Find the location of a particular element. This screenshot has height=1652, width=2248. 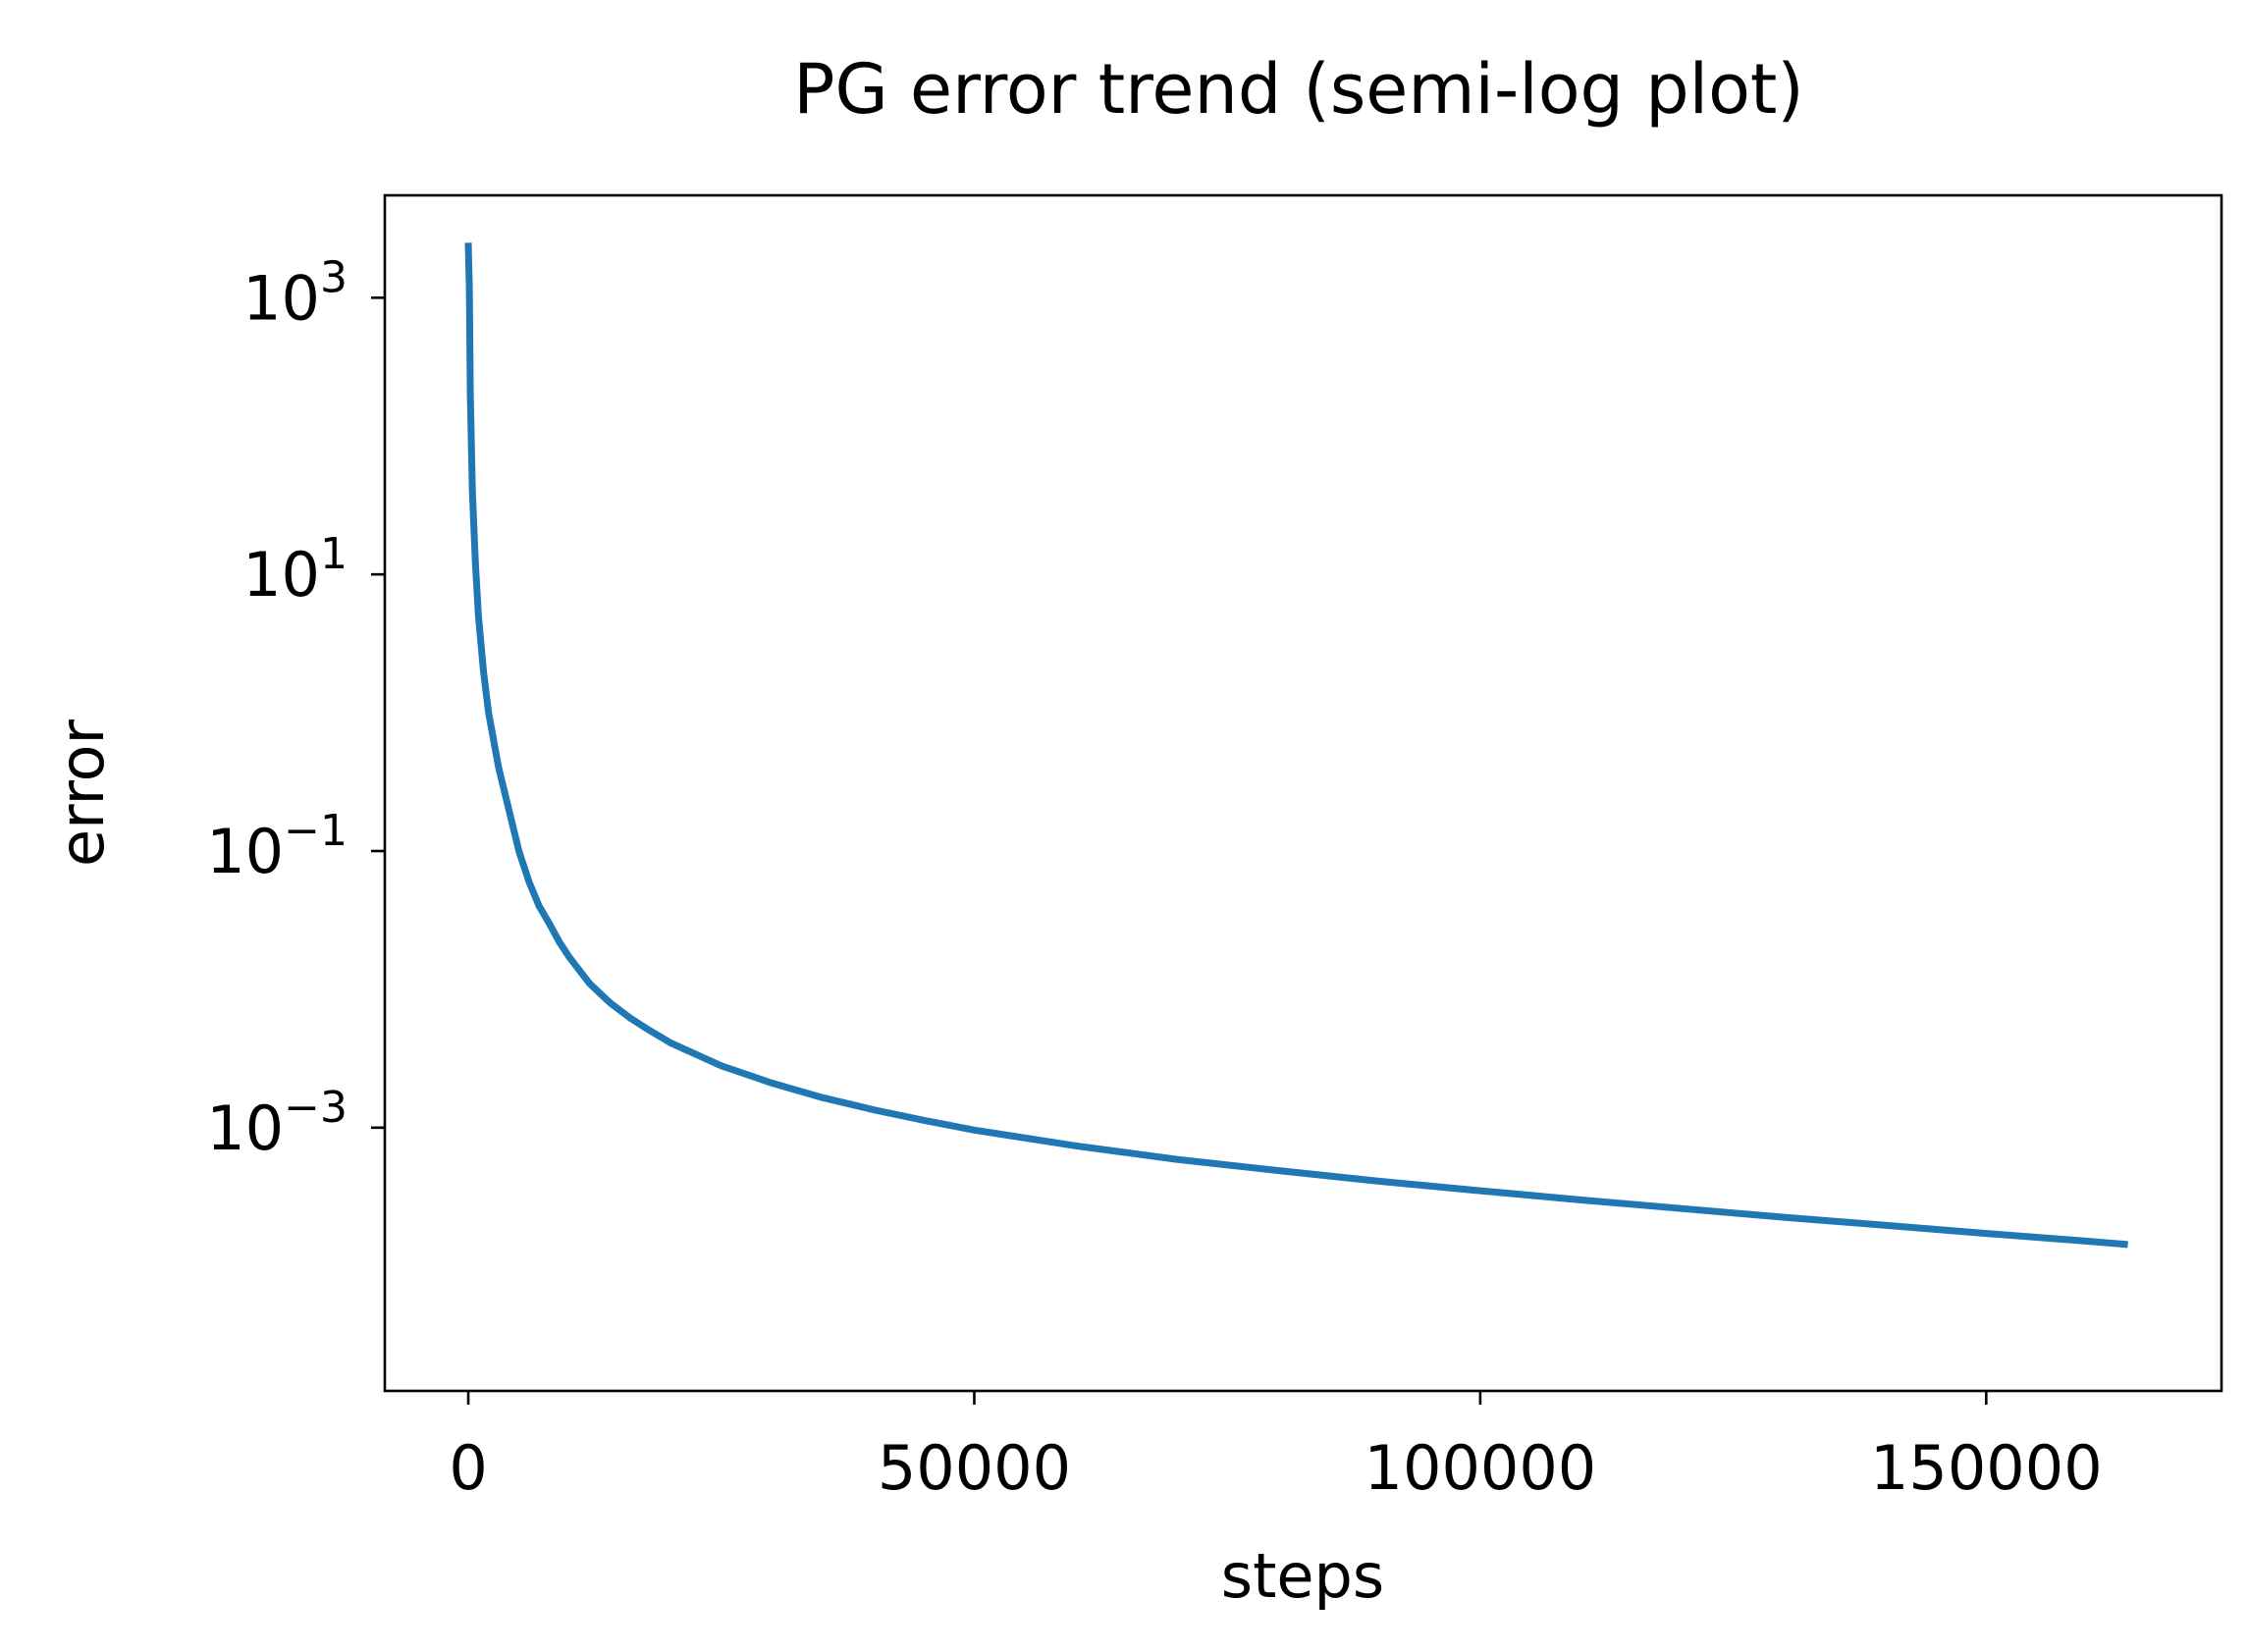

y-axis-label: error is located at coordinates (82, 793).